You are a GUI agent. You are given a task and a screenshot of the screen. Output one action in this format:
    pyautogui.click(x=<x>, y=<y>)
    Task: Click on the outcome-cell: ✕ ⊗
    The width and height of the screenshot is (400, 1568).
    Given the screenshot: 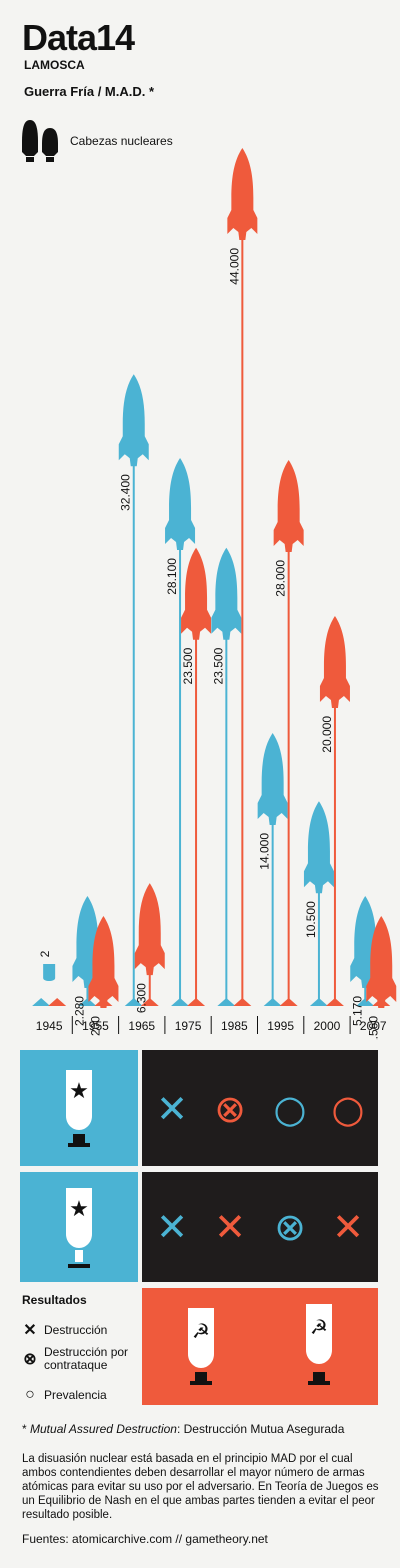 What is the action you would take?
    pyautogui.click(x=201, y=1108)
    